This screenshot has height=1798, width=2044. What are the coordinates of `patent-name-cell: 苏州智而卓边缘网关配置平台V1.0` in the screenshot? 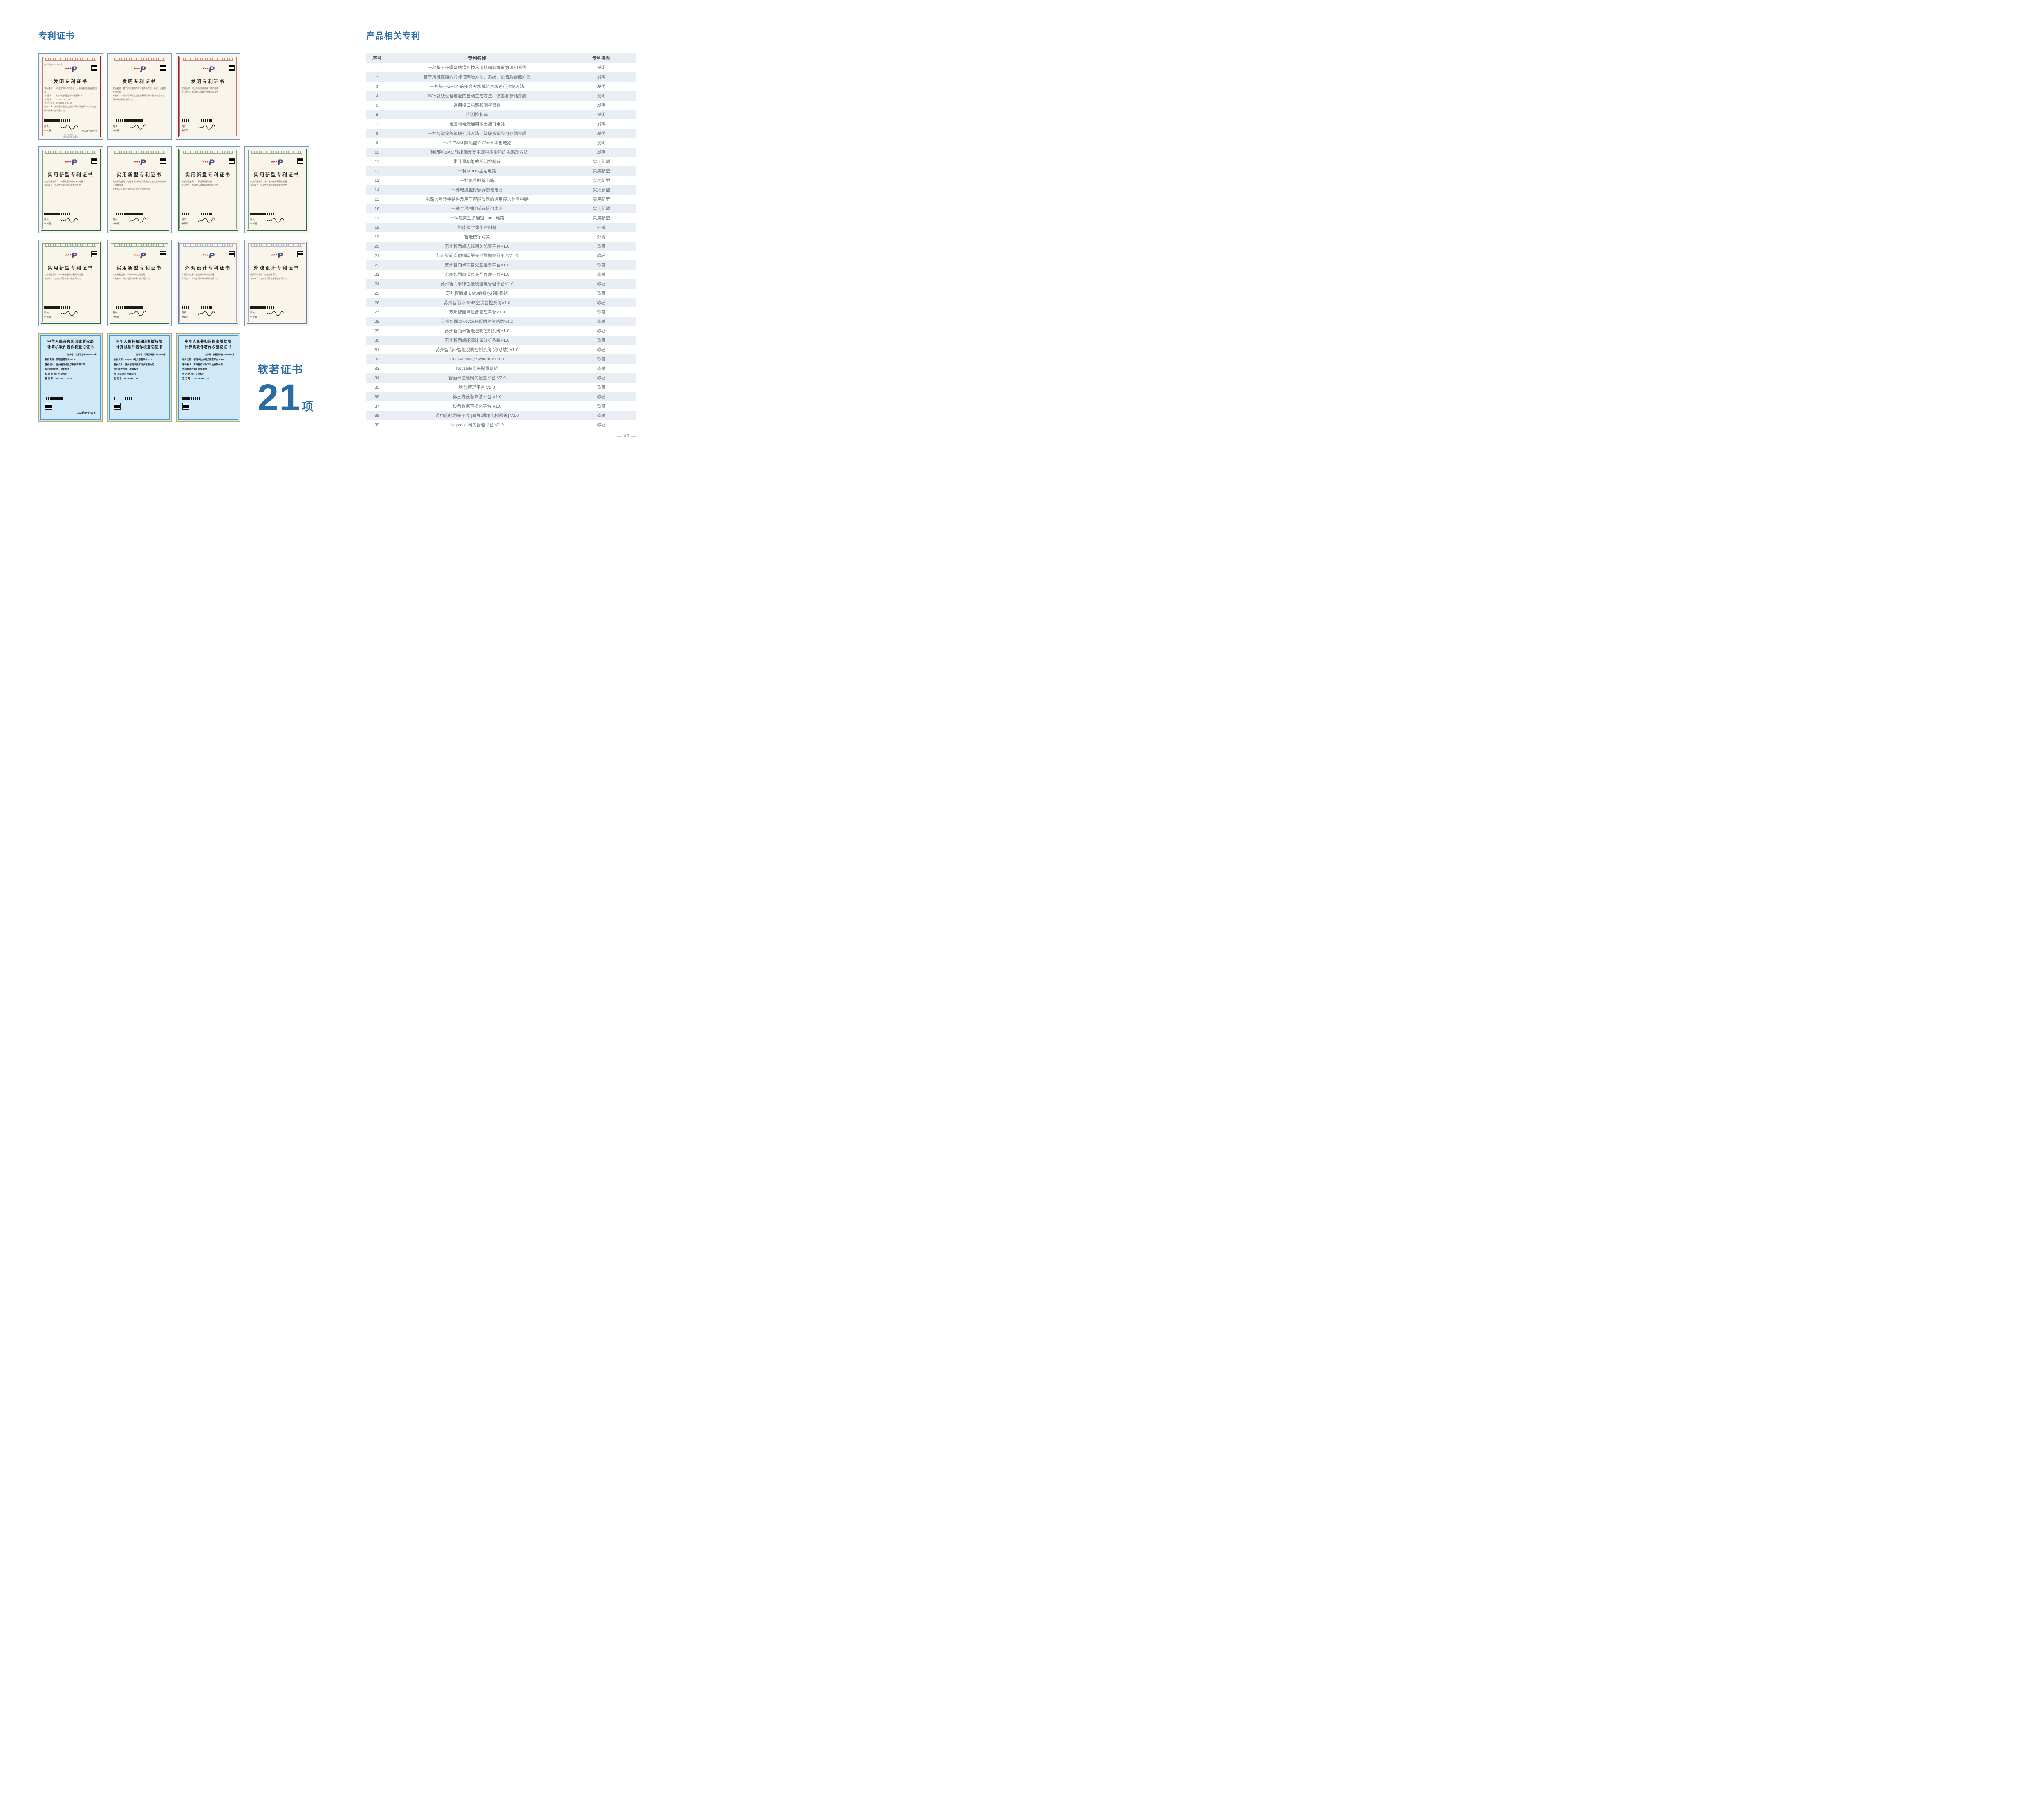 It's located at (477, 246).